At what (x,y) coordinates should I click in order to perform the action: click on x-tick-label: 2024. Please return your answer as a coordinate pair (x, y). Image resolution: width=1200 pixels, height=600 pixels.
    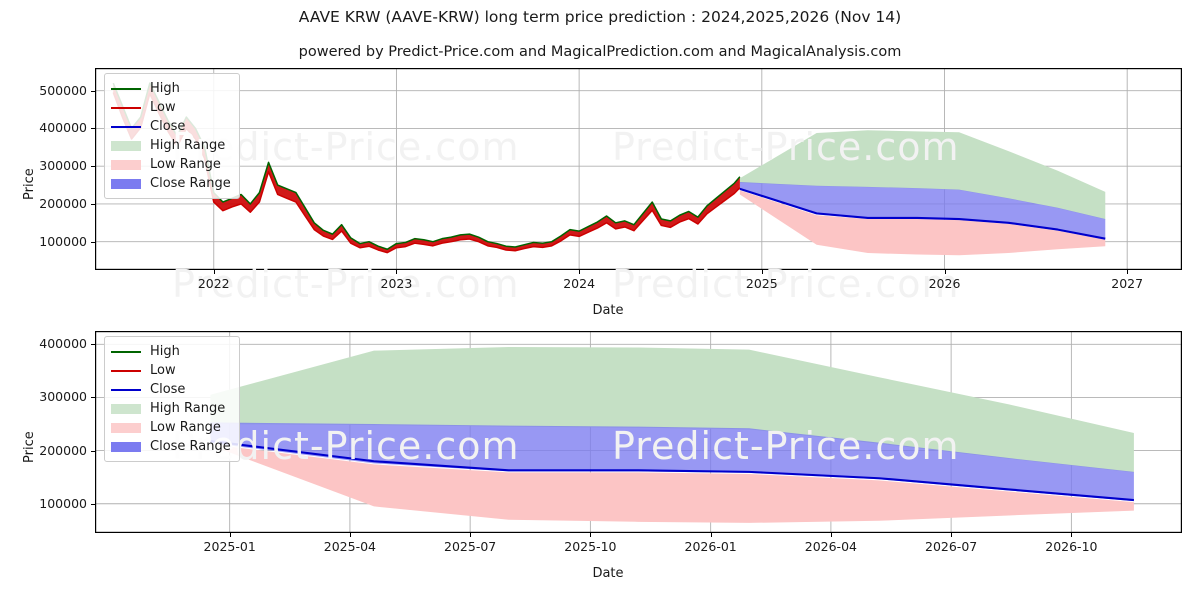
    Looking at the image, I should click on (579, 283).